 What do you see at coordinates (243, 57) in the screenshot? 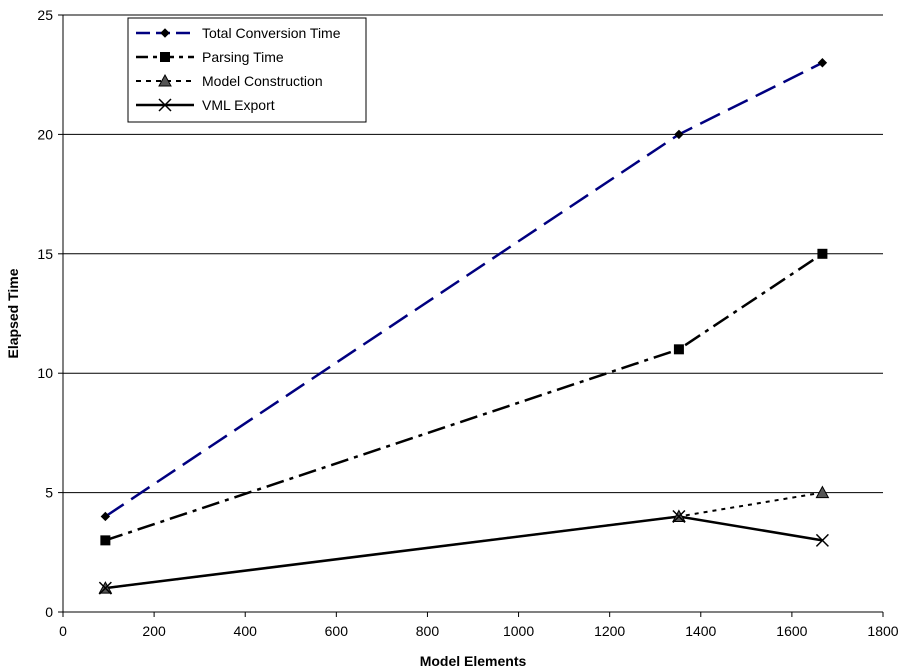
I see `legend-label: Parsing Time` at bounding box center [243, 57].